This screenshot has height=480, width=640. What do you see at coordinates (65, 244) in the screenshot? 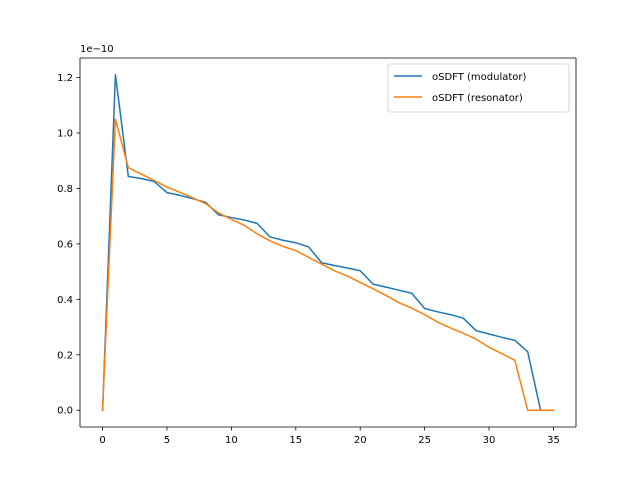
I see `y-tick-label: 0.6` at bounding box center [65, 244].